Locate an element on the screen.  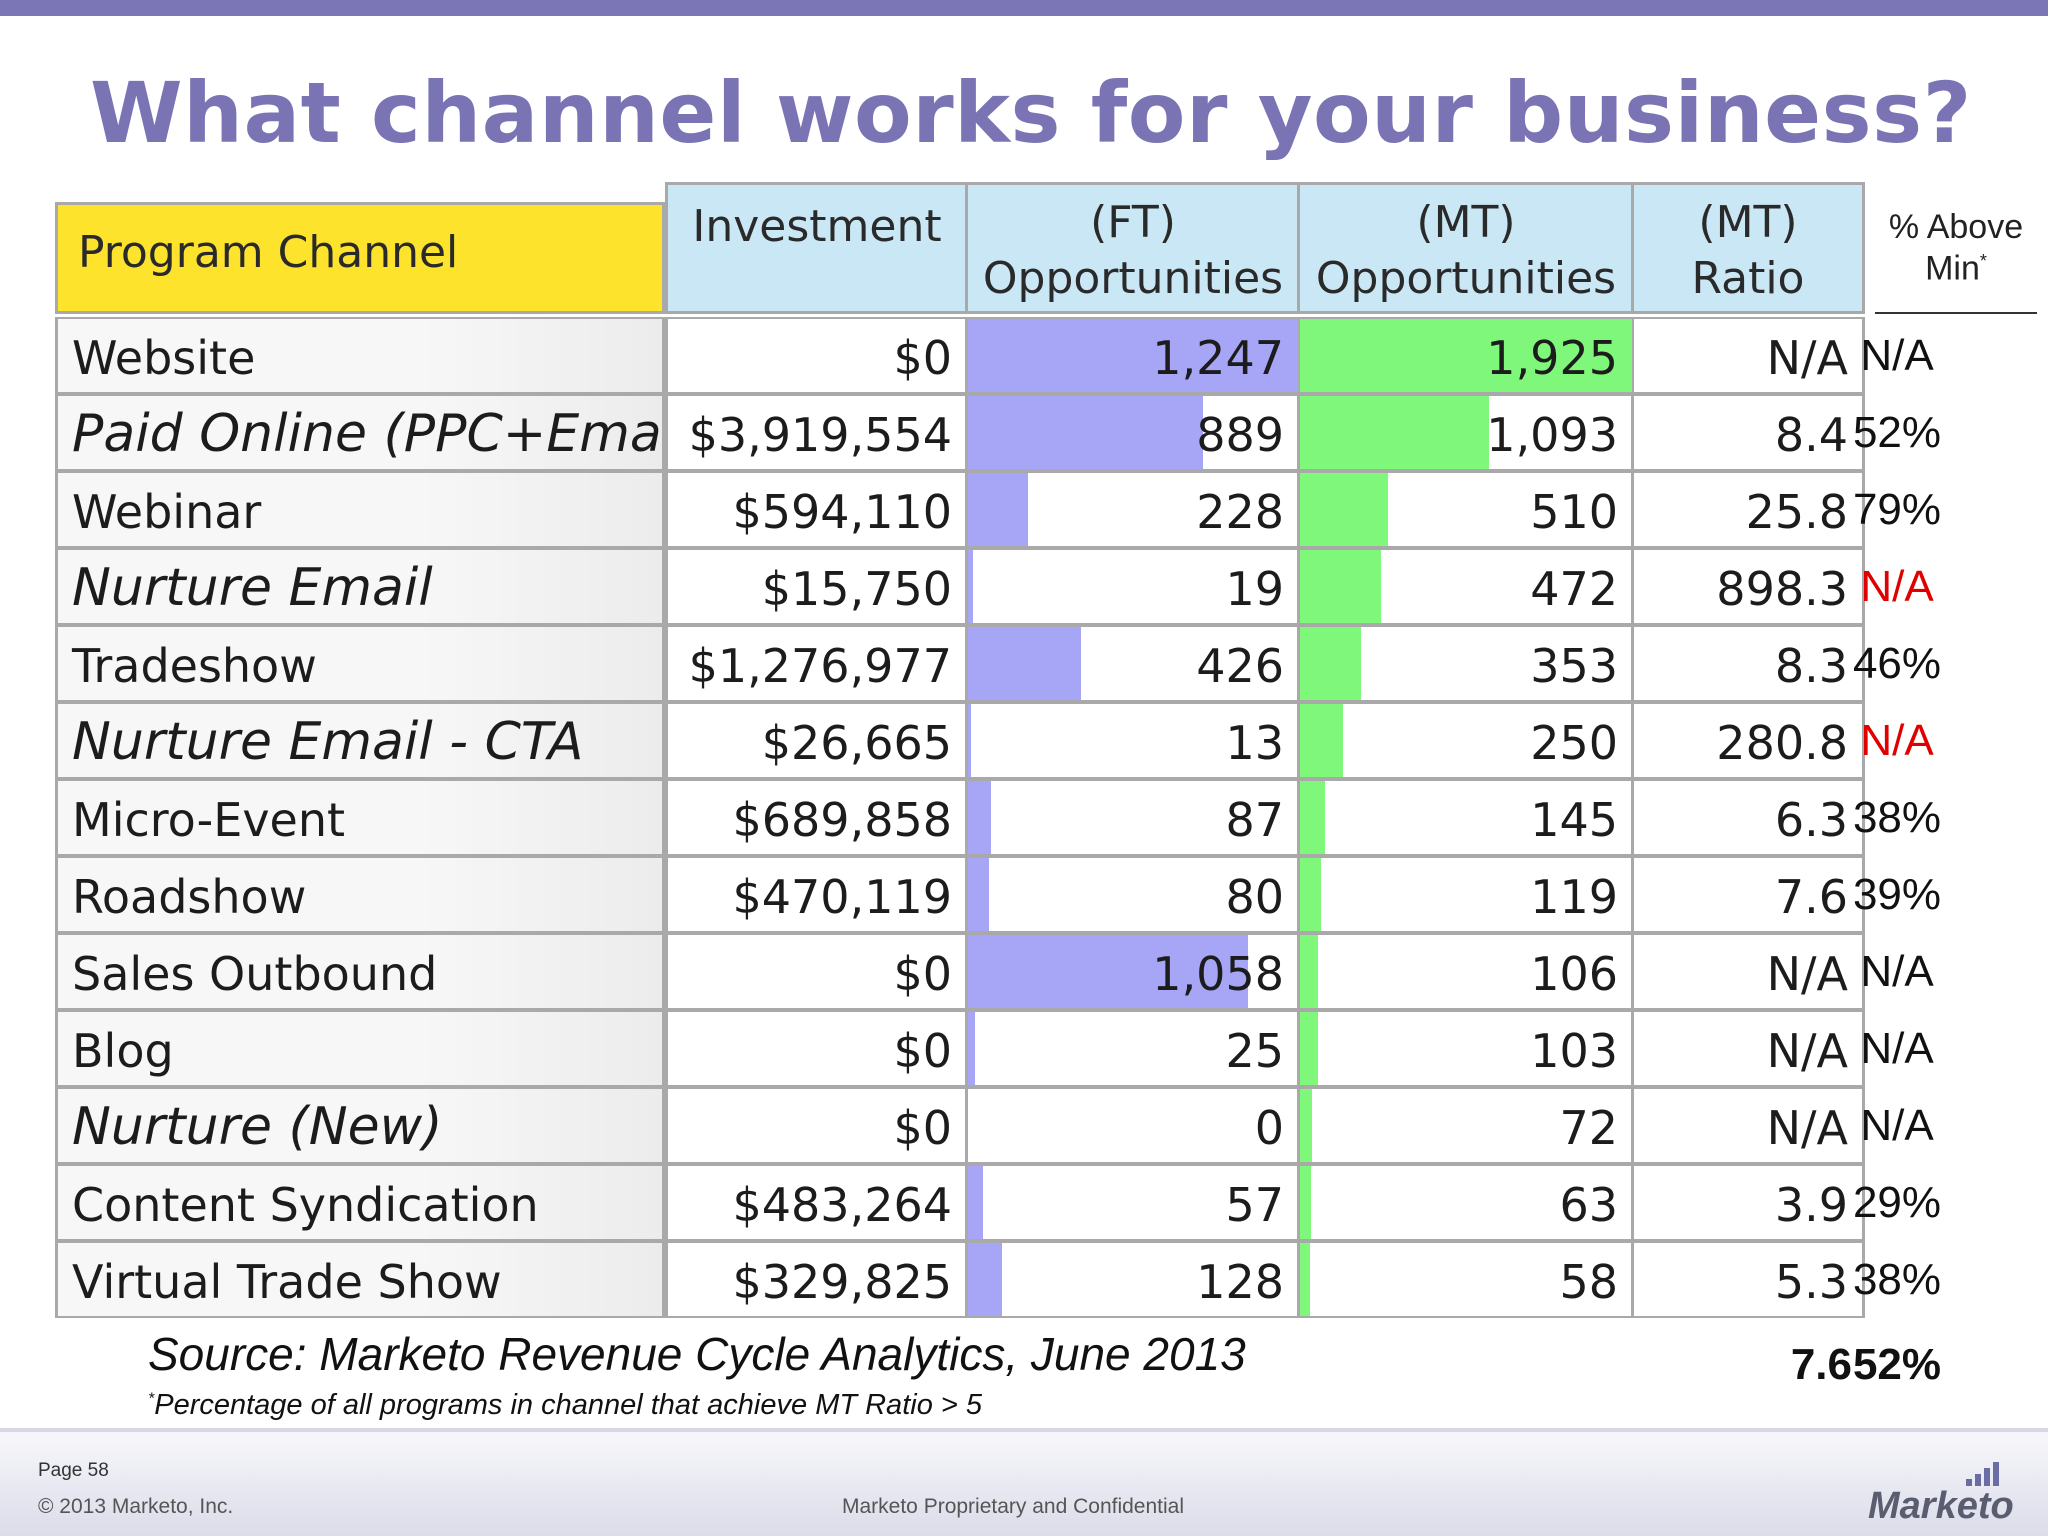
investment-cell: $1,276,977 is located at coordinates (817, 663).